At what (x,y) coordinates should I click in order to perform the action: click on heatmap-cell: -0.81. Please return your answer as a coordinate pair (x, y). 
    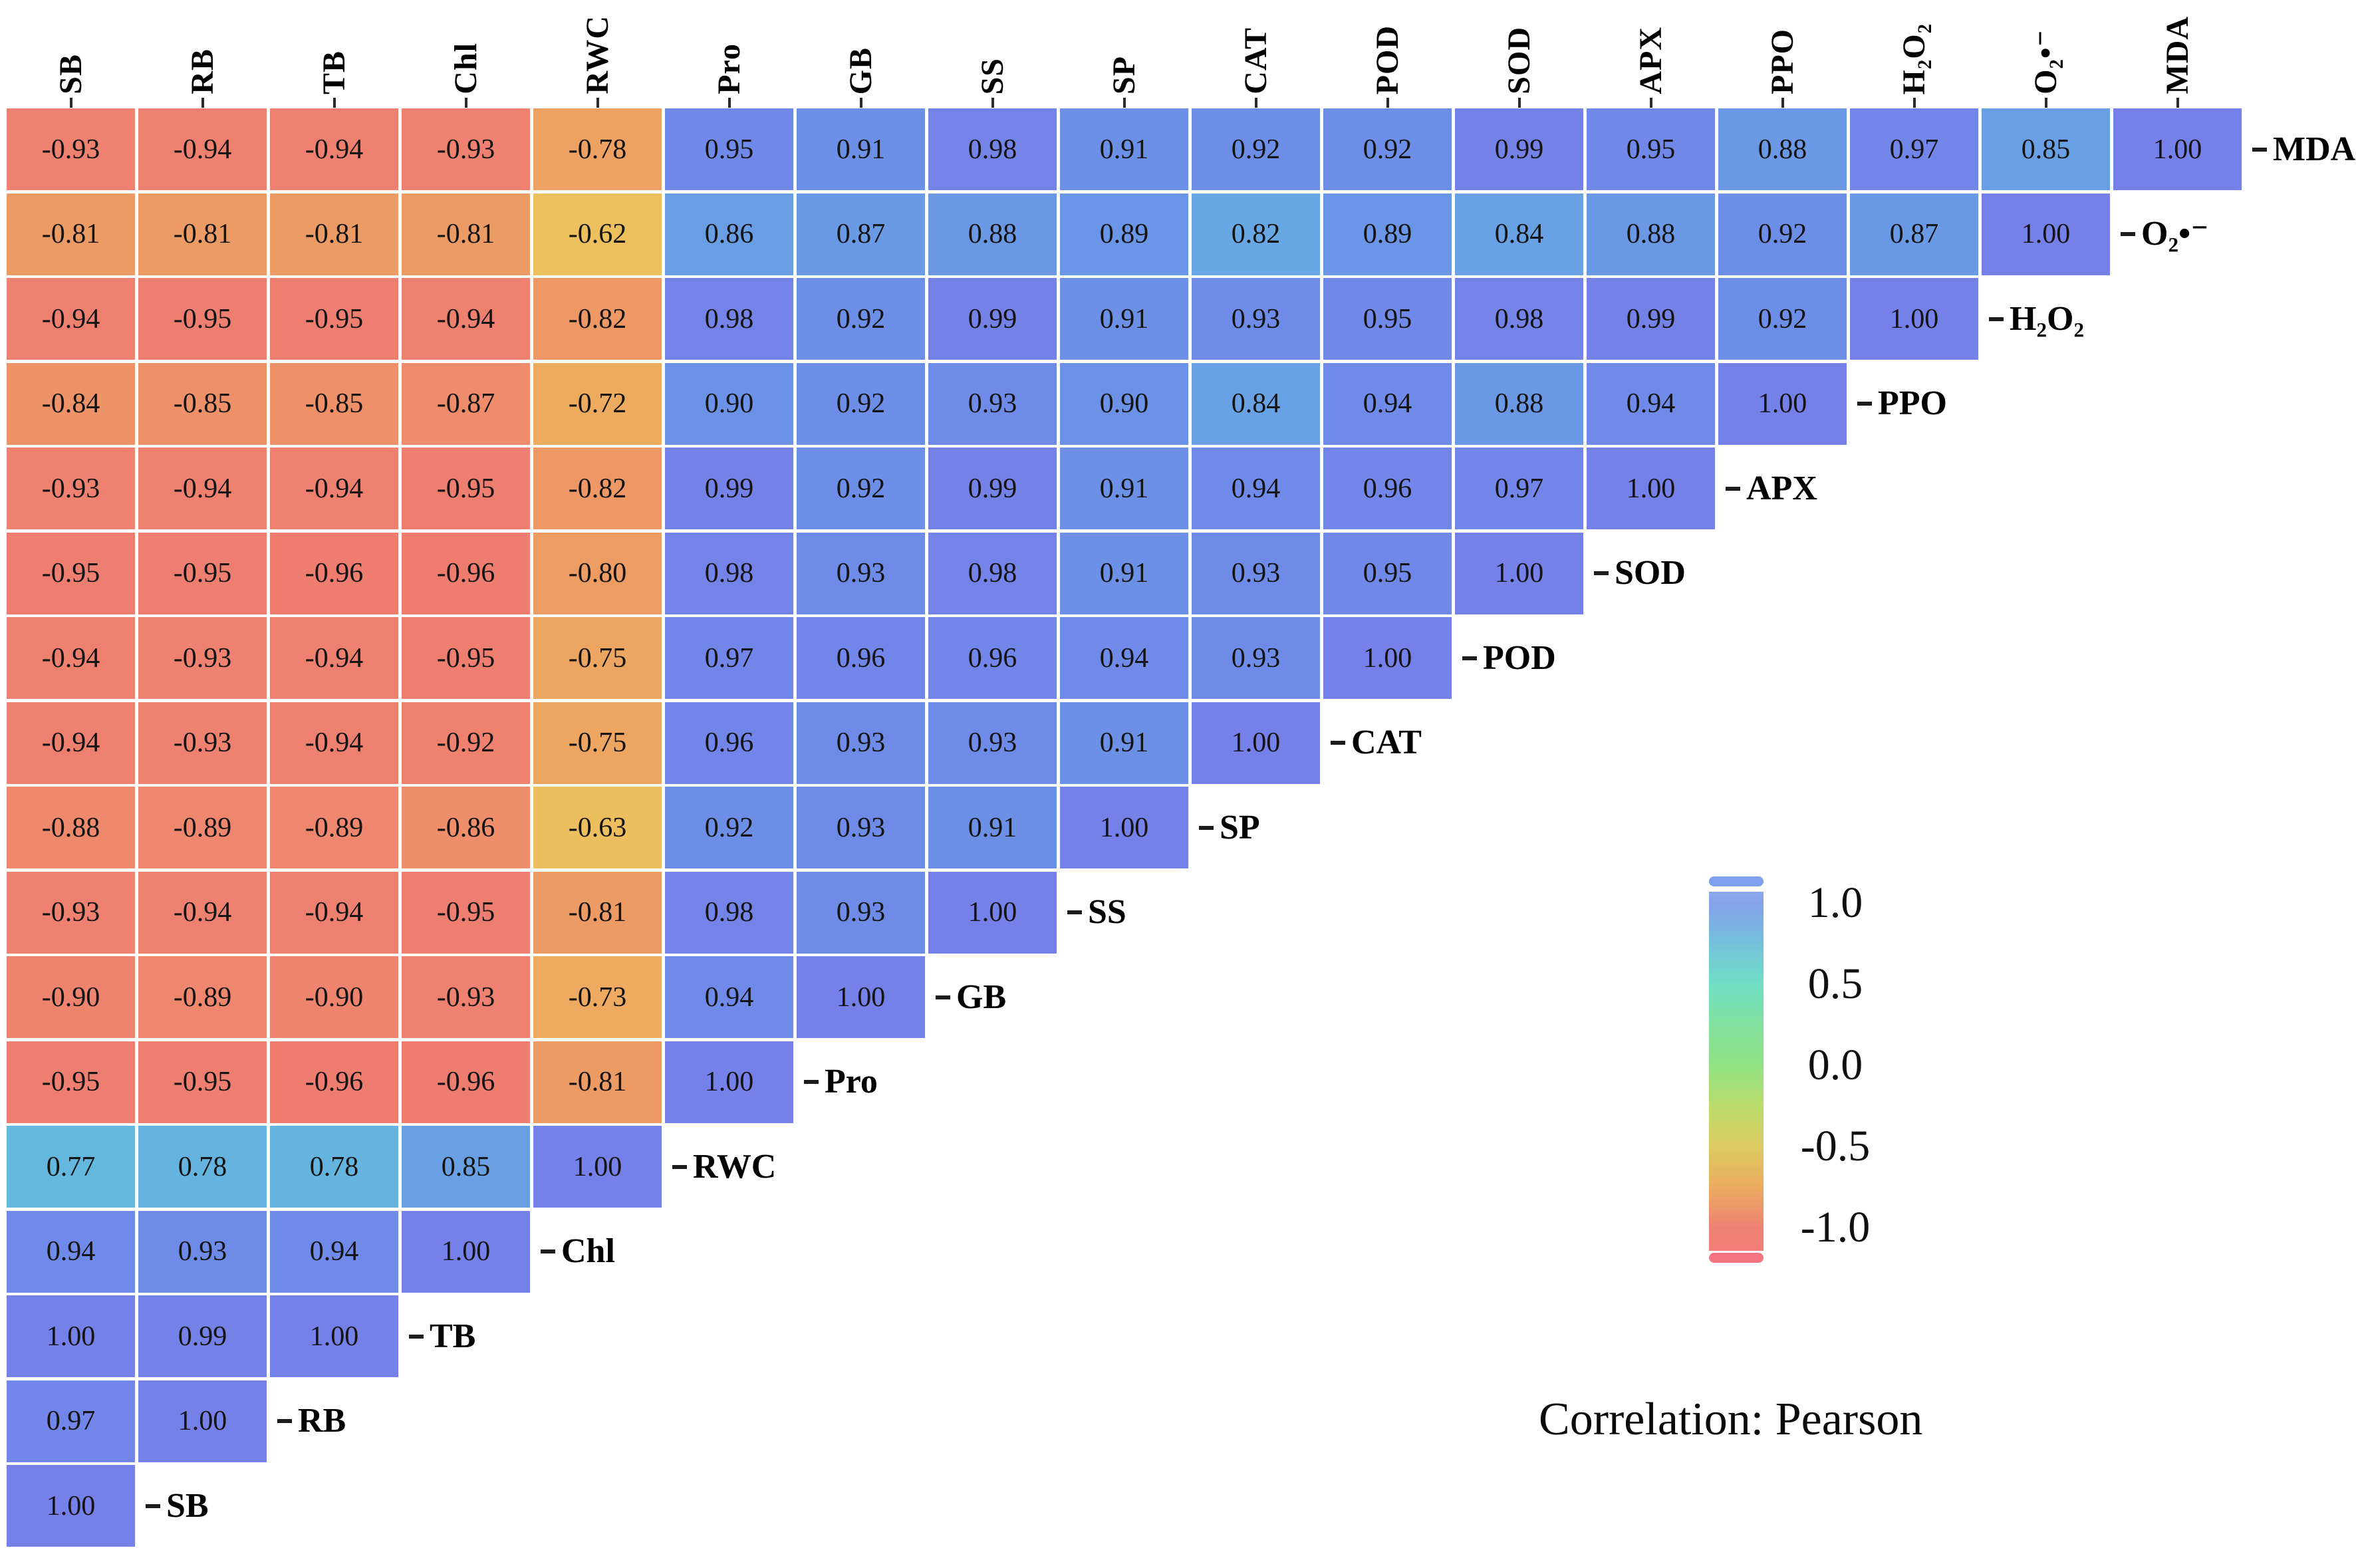
    Looking at the image, I should click on (203, 234).